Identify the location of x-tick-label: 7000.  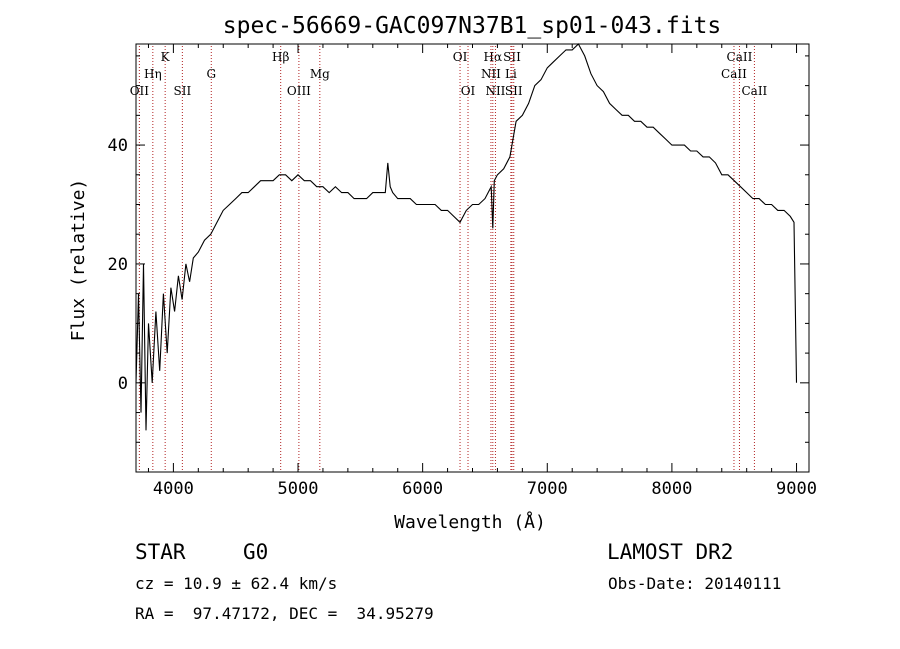
(547, 489).